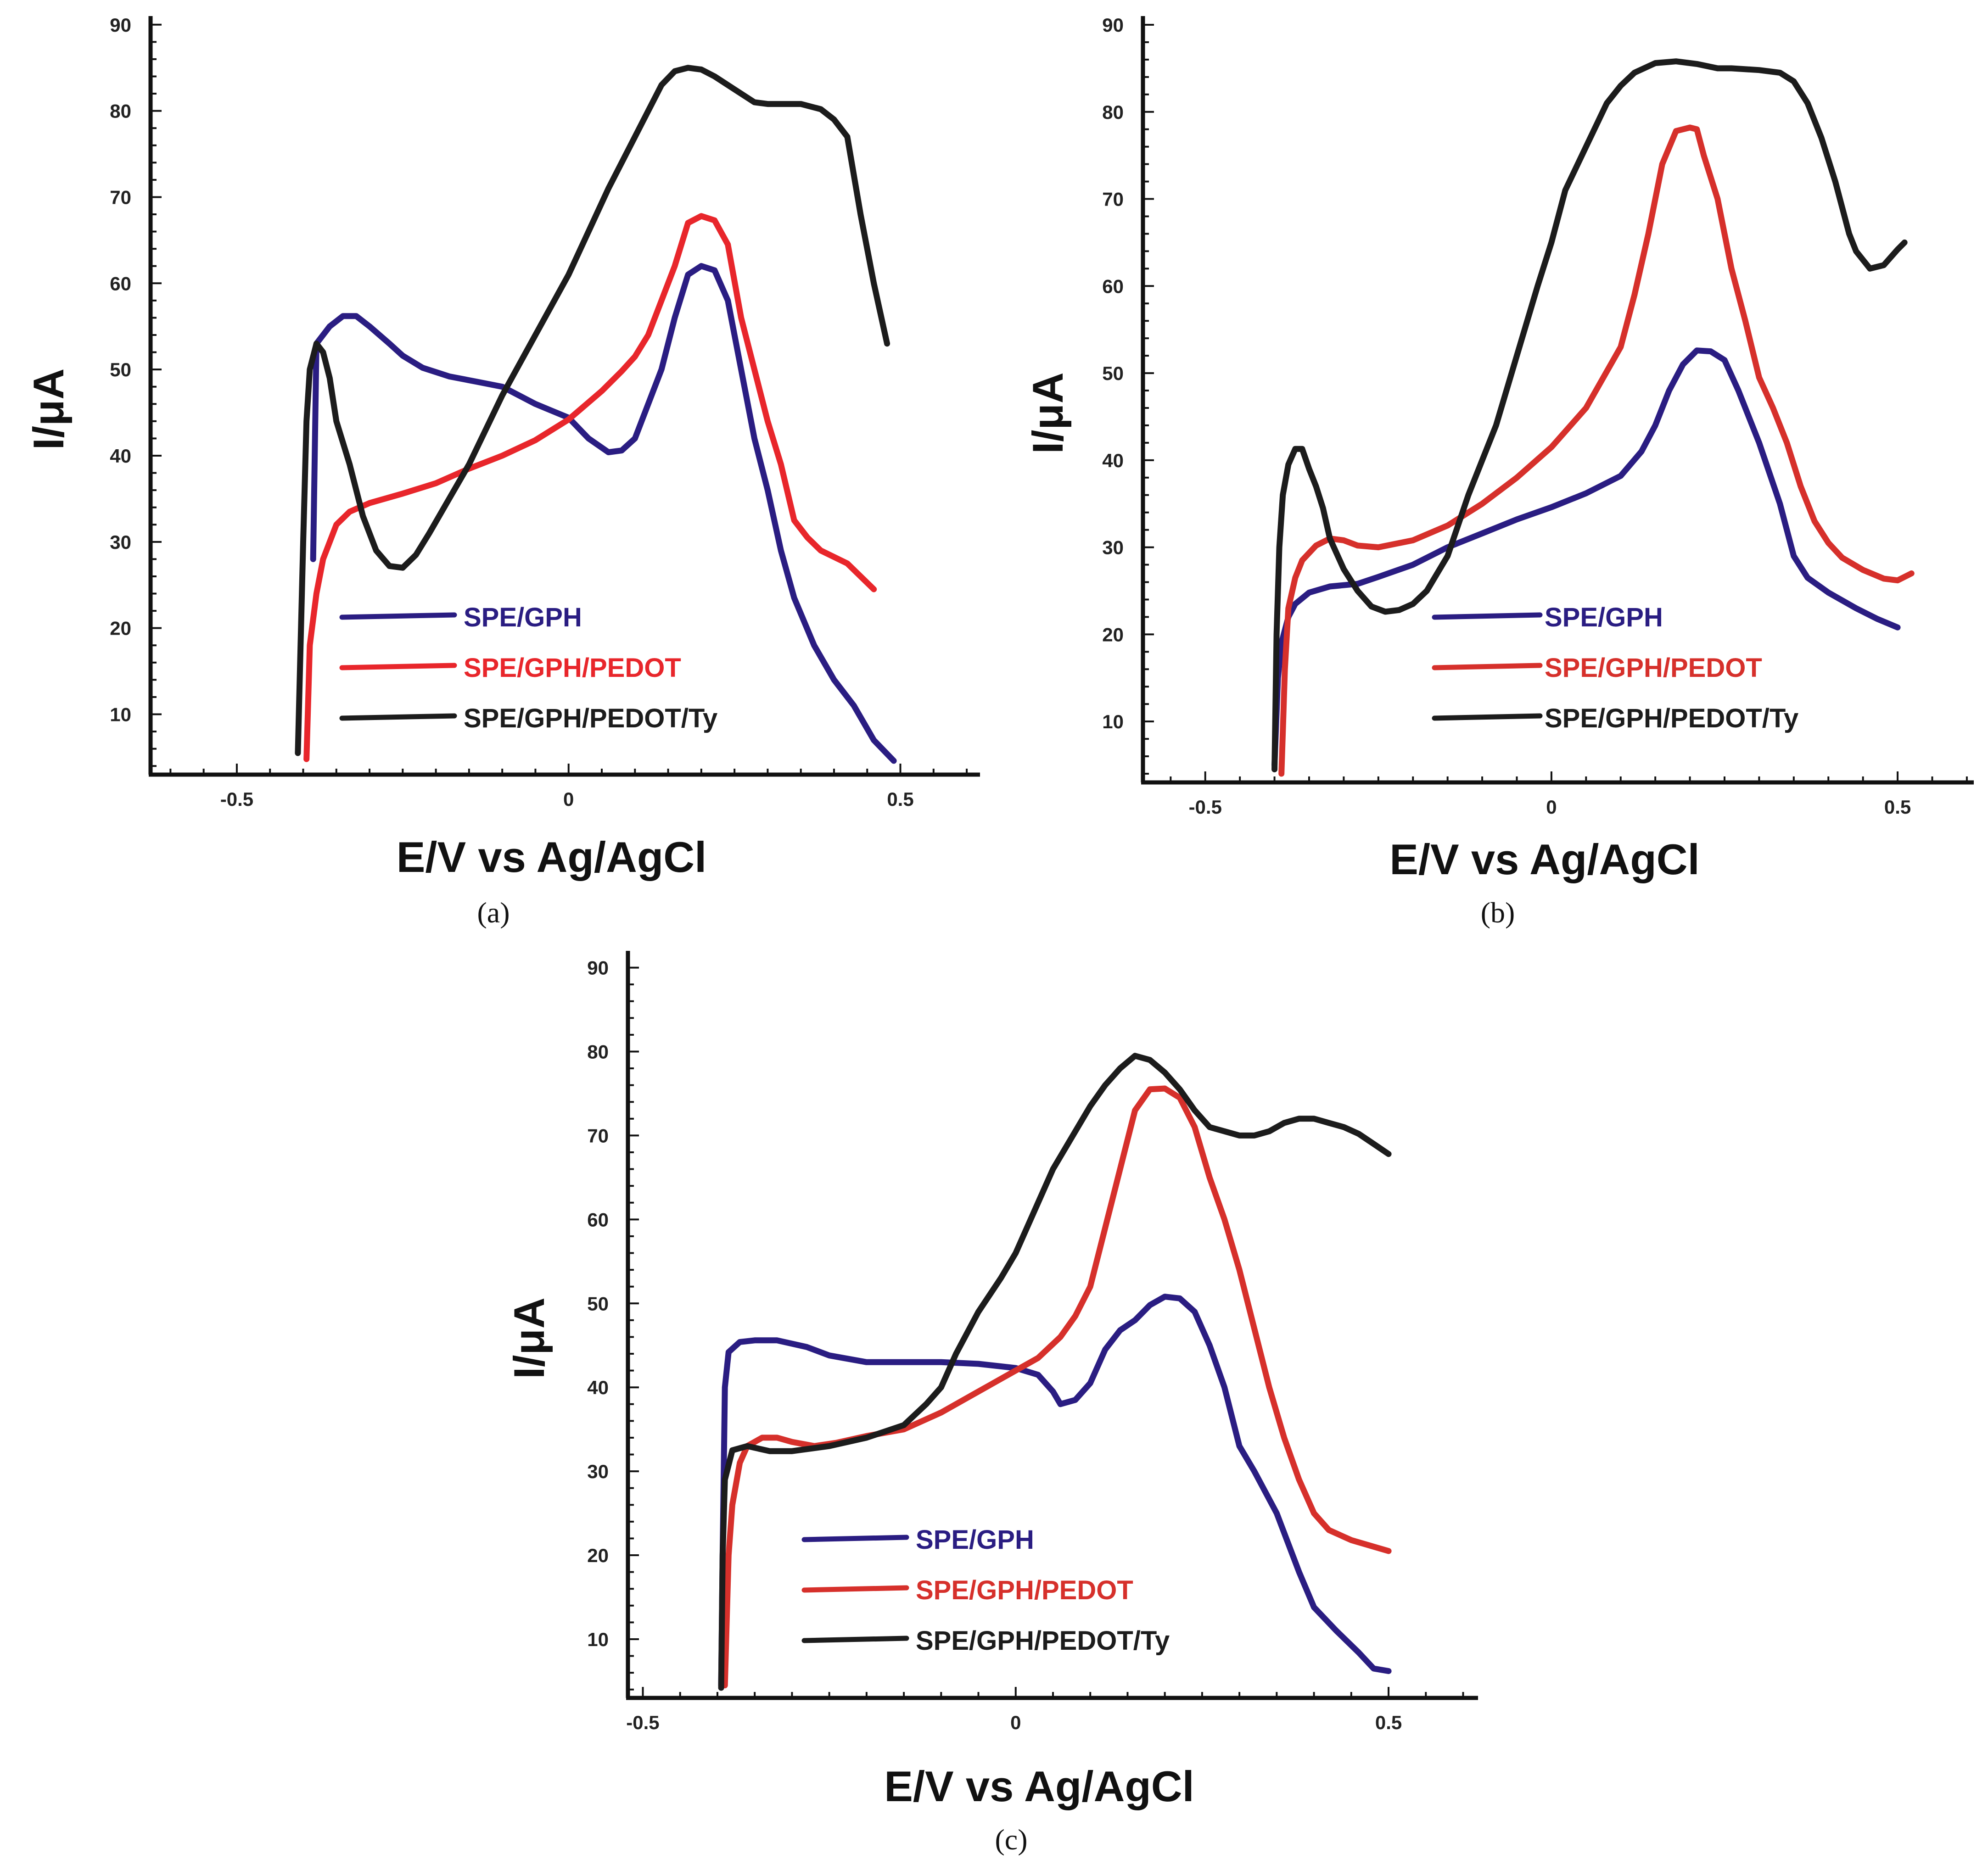  I want to click on panel-label: (c), so click(1011, 1839).